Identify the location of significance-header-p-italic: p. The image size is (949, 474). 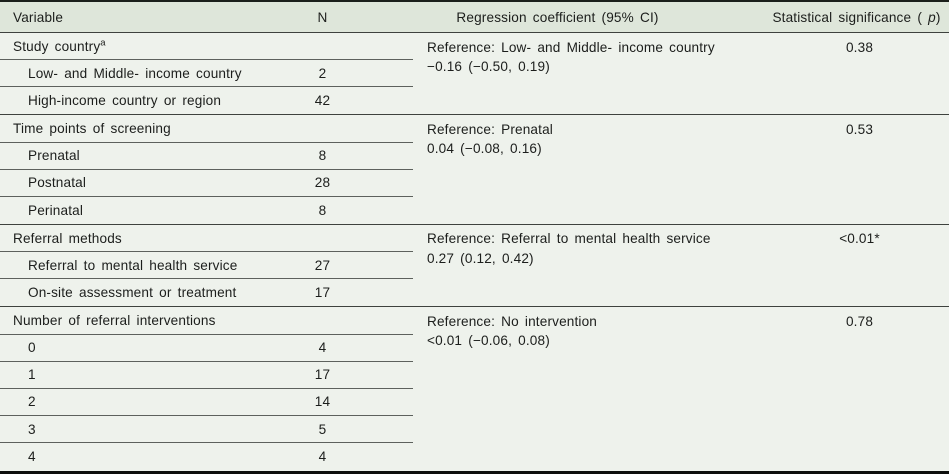
(932, 17).